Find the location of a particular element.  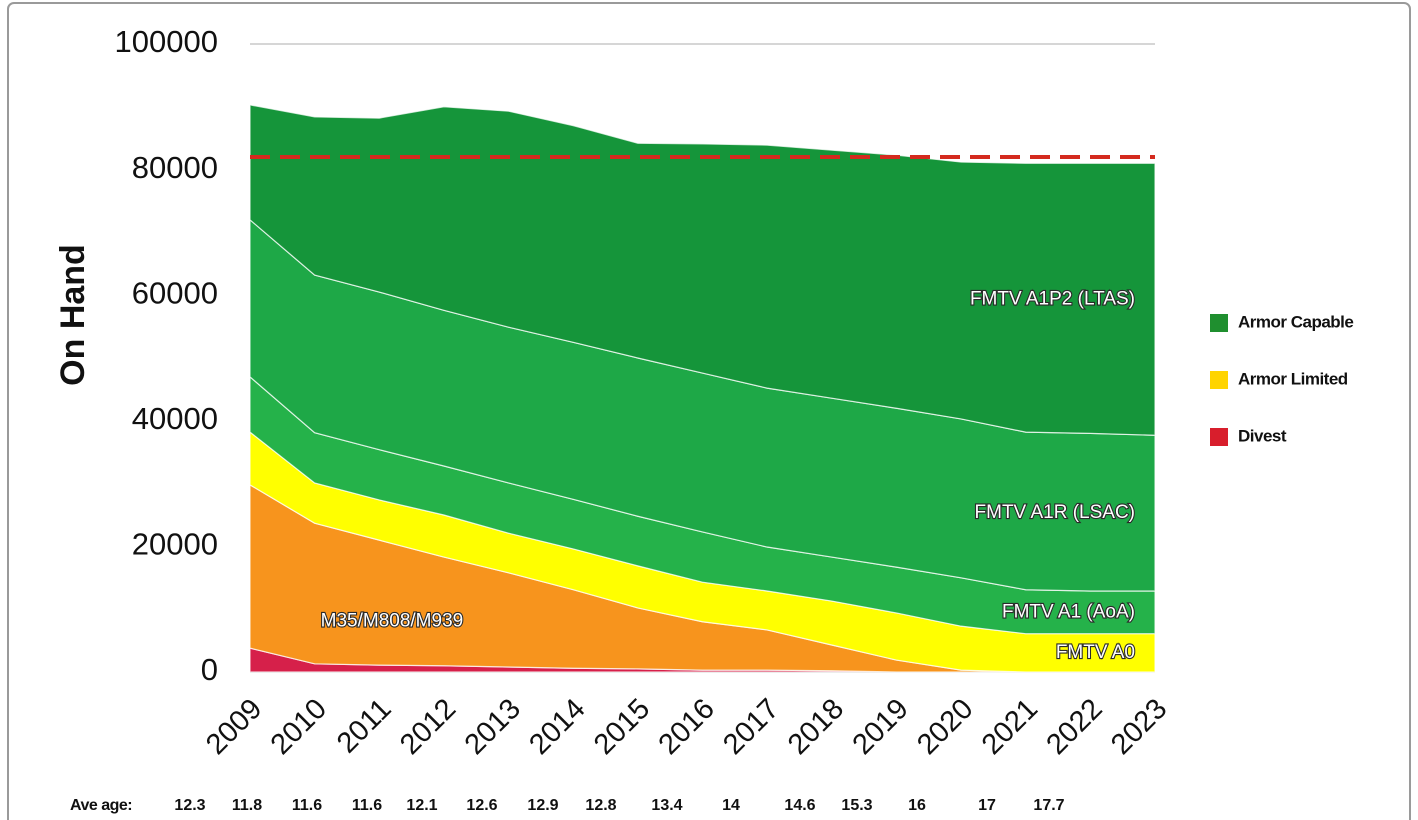

ave-age-value: 12.9 is located at coordinates (542, 805).